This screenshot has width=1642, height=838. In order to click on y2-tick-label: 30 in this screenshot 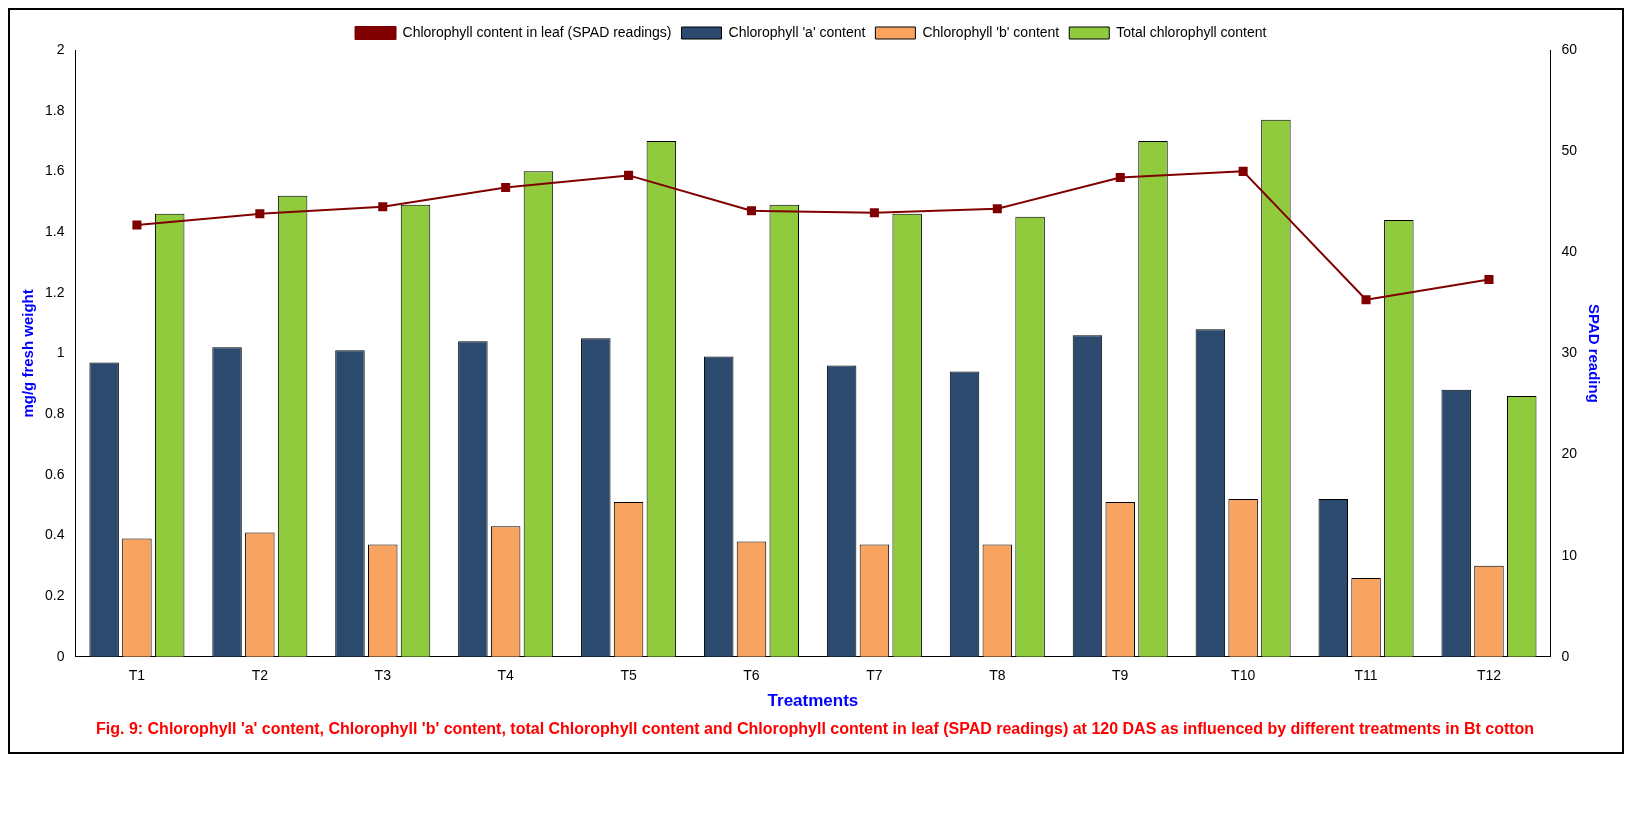, I will do `click(1569, 352)`.